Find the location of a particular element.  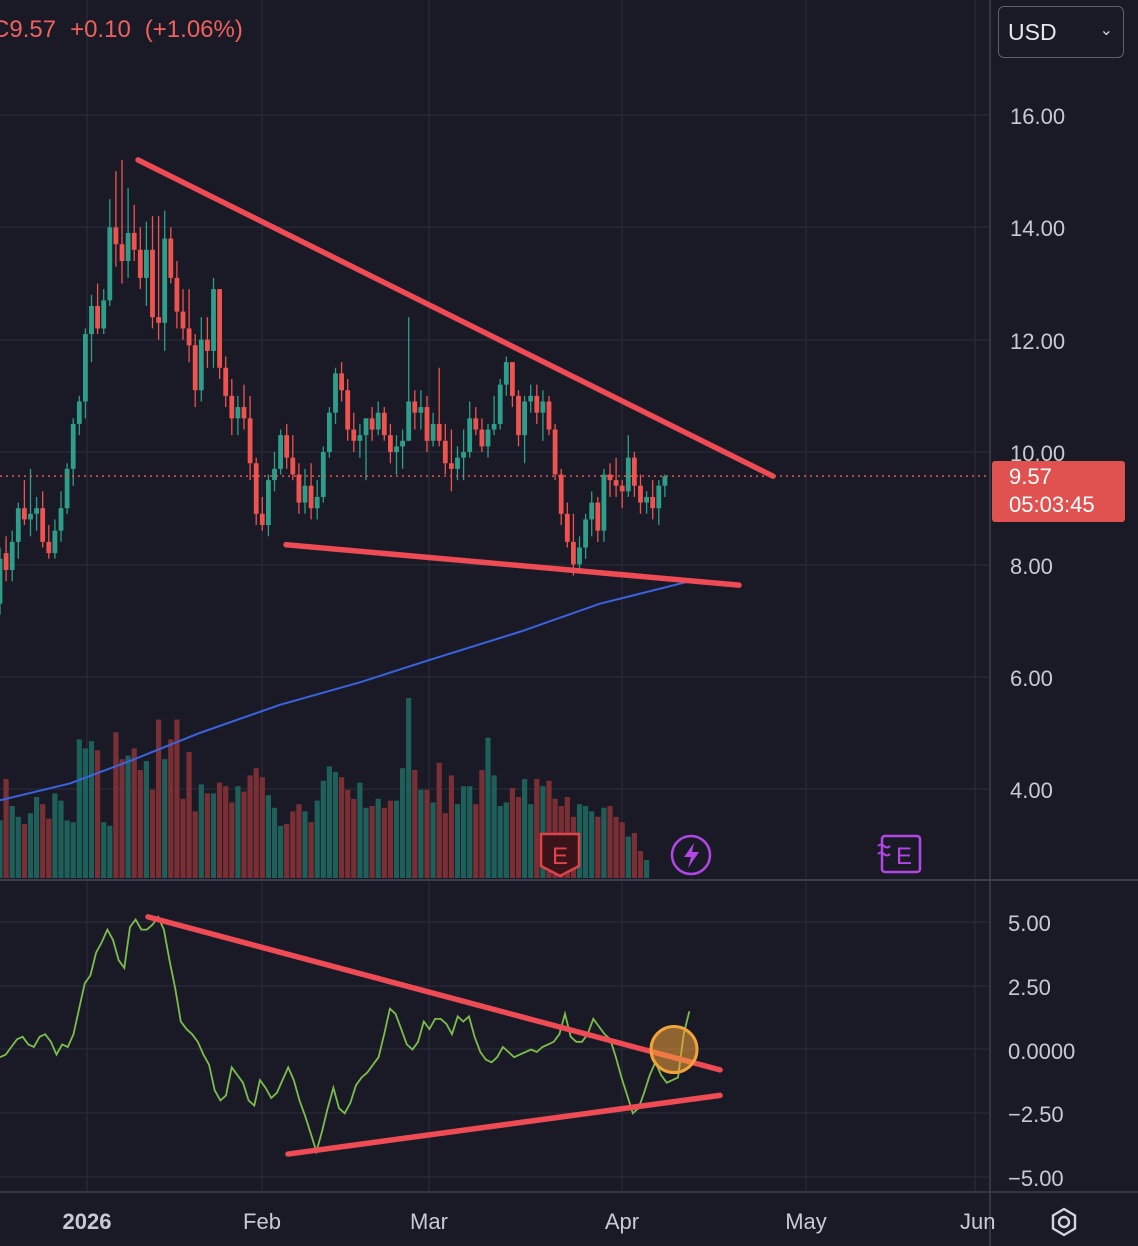

price-axis: 16.00 14.00 12.00 10.00 8.00 6.00 4.00 is located at coordinates (1037, 453).